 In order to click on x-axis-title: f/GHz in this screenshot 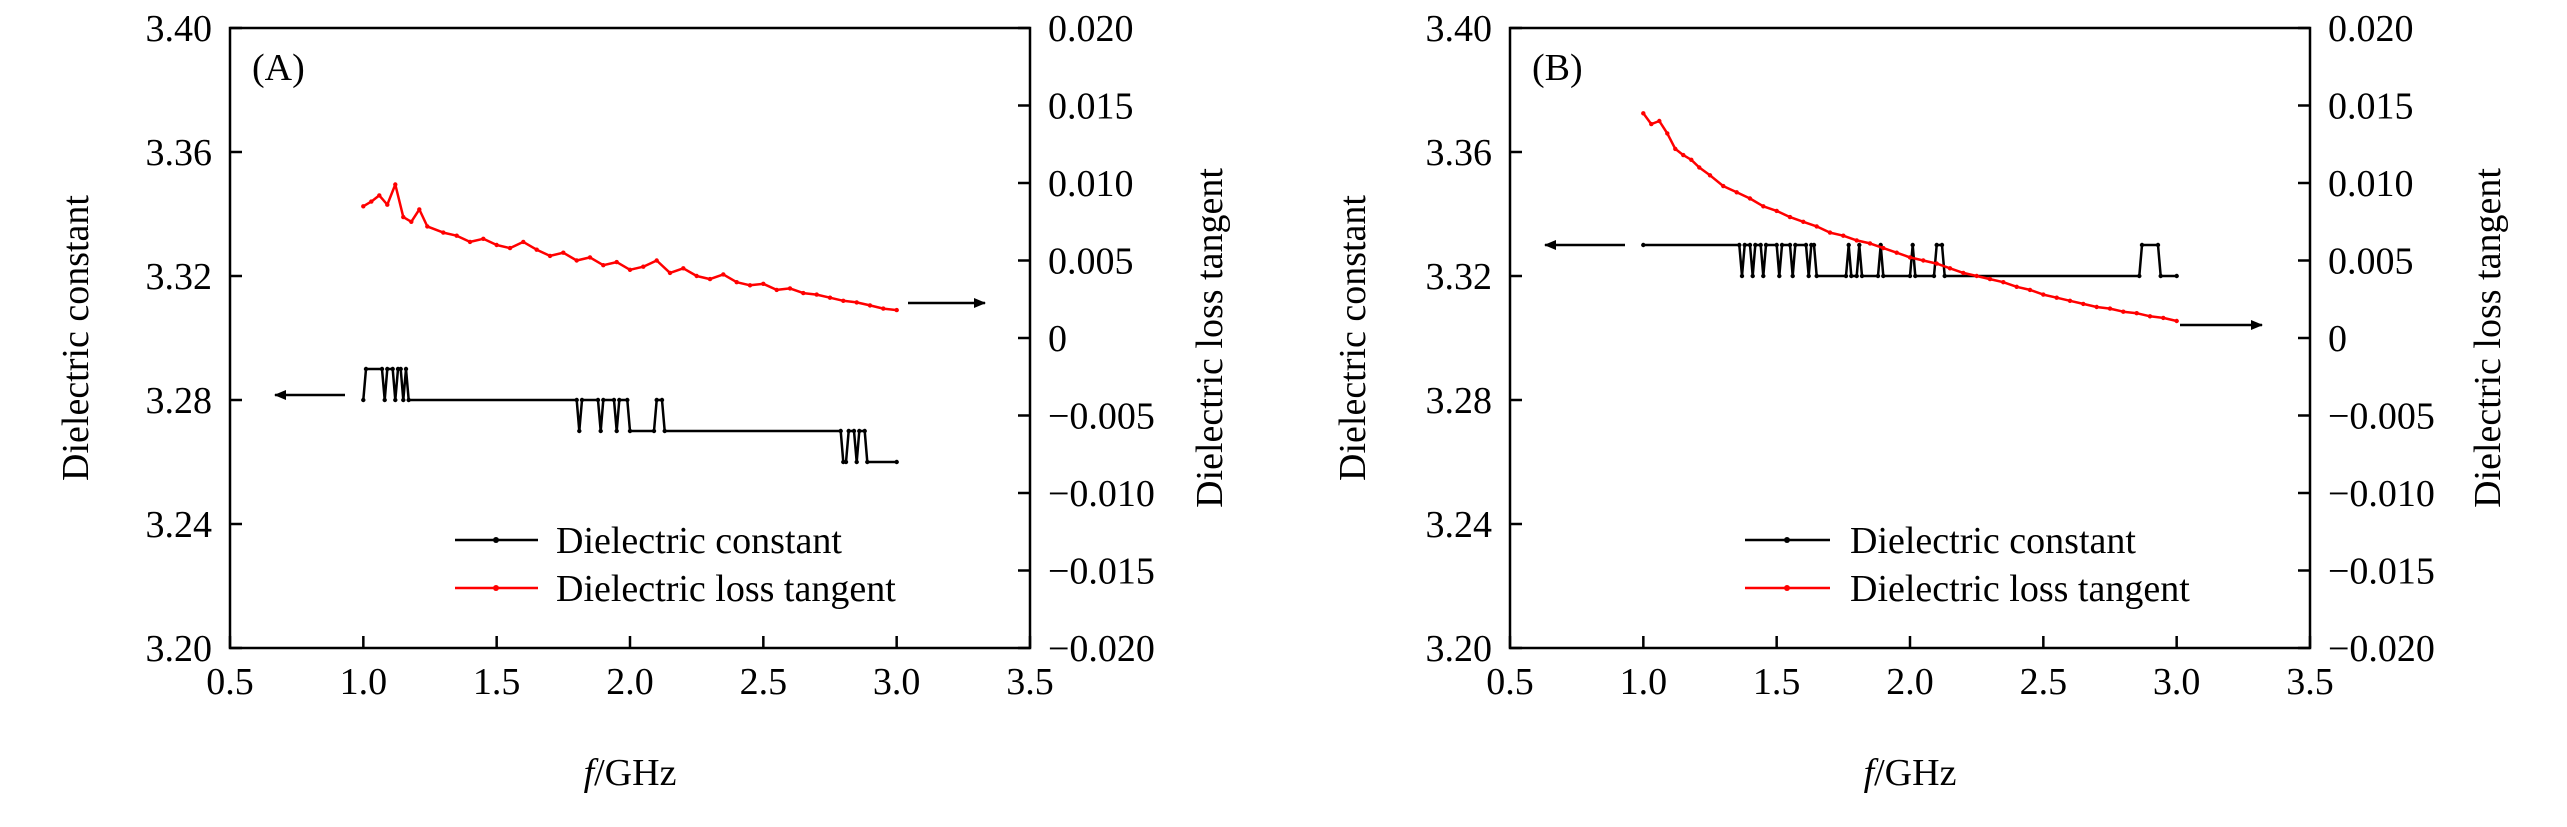, I will do `click(630, 773)`.